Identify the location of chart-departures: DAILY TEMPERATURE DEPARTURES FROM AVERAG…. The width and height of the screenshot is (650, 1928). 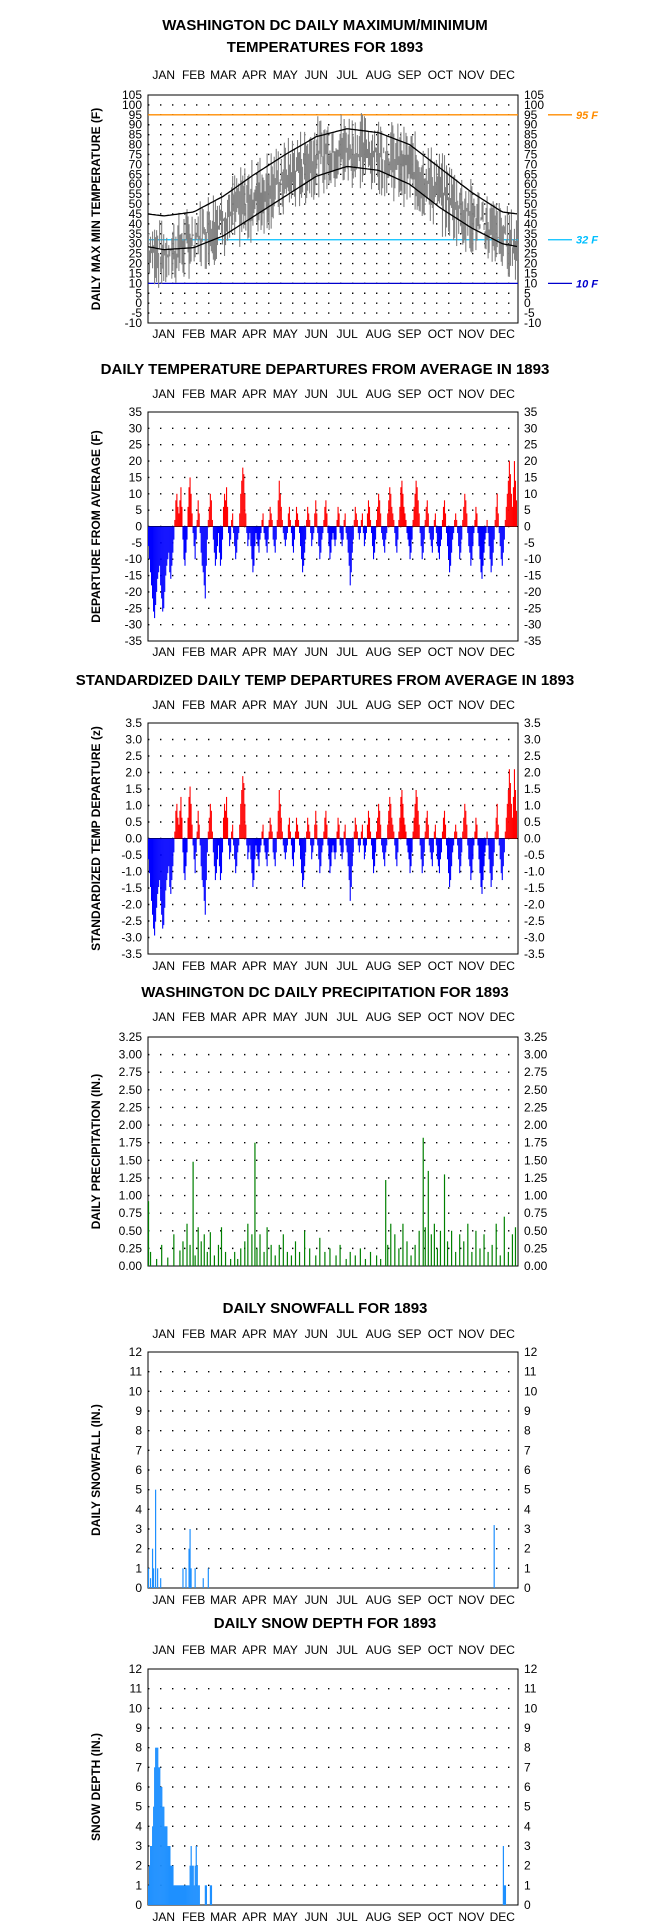
(319, 510).